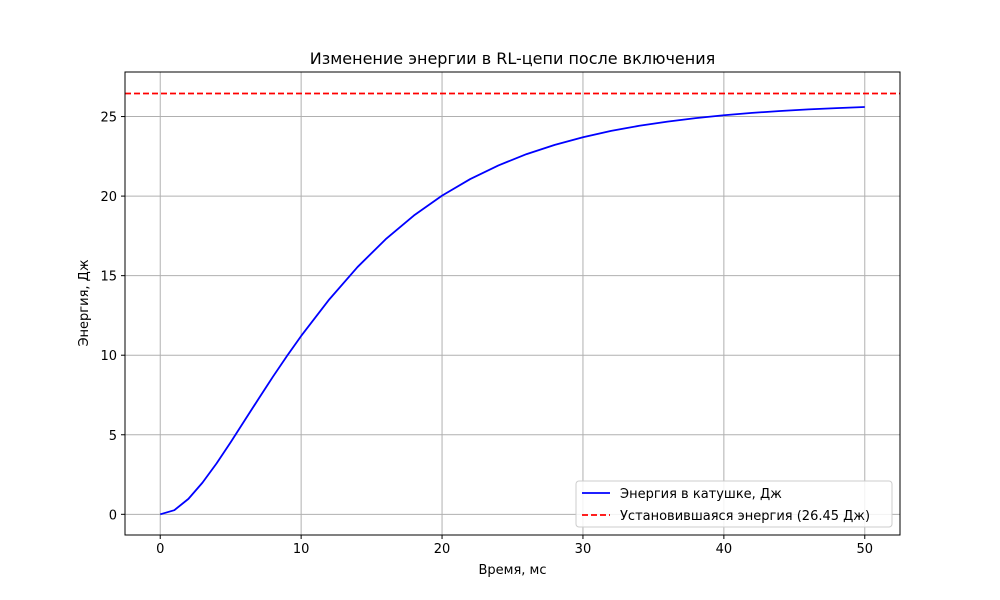  Describe the element at coordinates (301, 549) in the screenshot. I see `x-tick-label: 10` at that location.